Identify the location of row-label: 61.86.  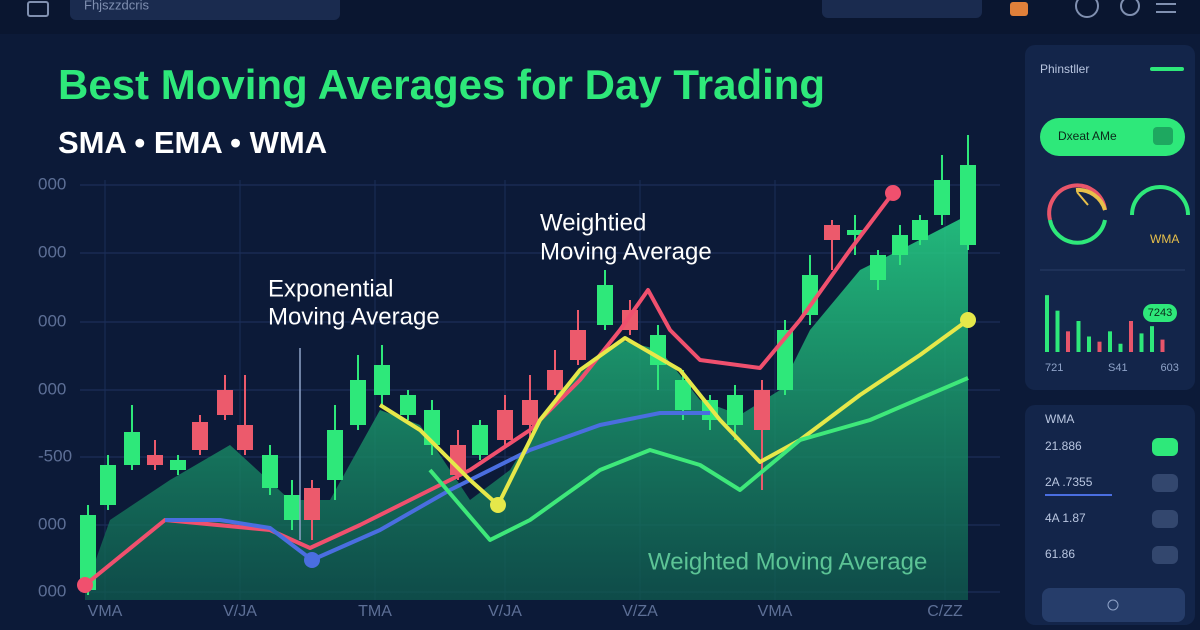
(1060, 554).